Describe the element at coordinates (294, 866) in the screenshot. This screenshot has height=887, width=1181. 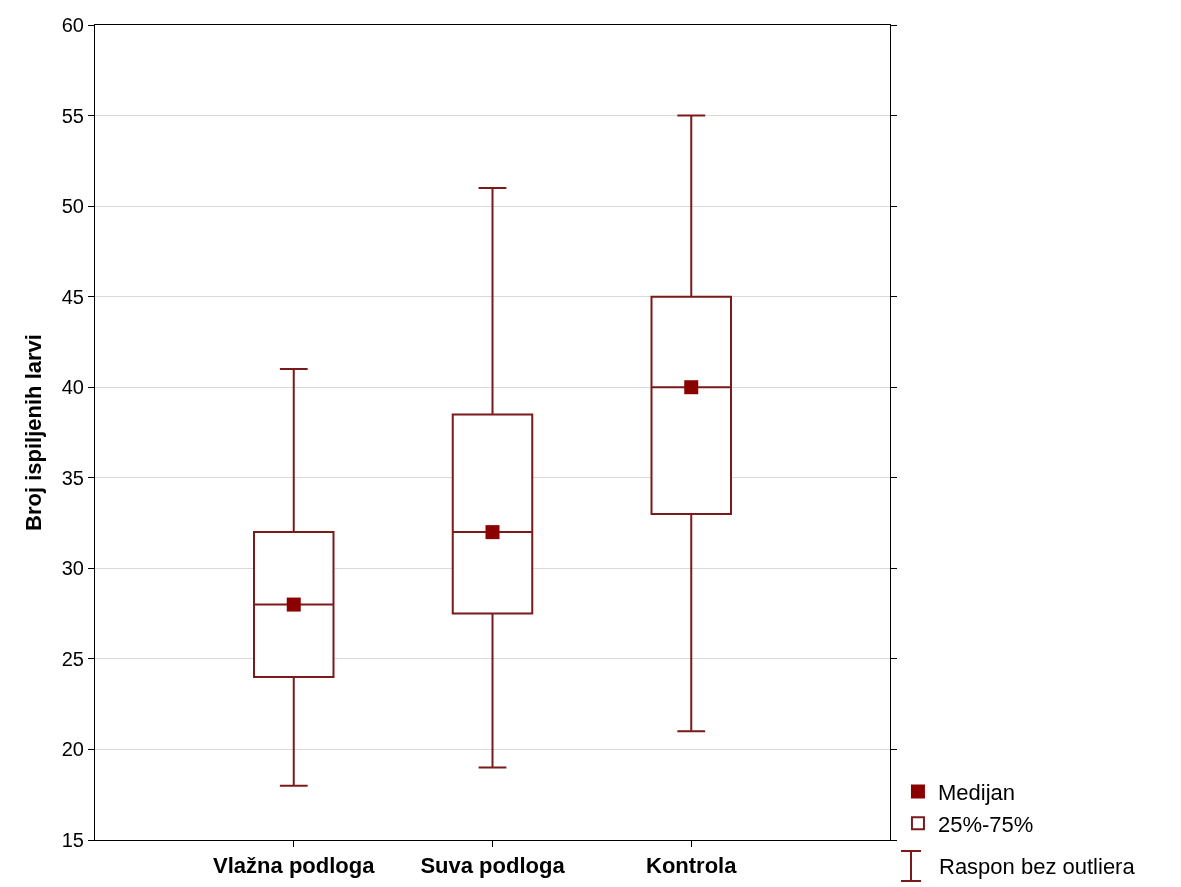
I see `x-tick-label: Vlažna podloga` at that location.